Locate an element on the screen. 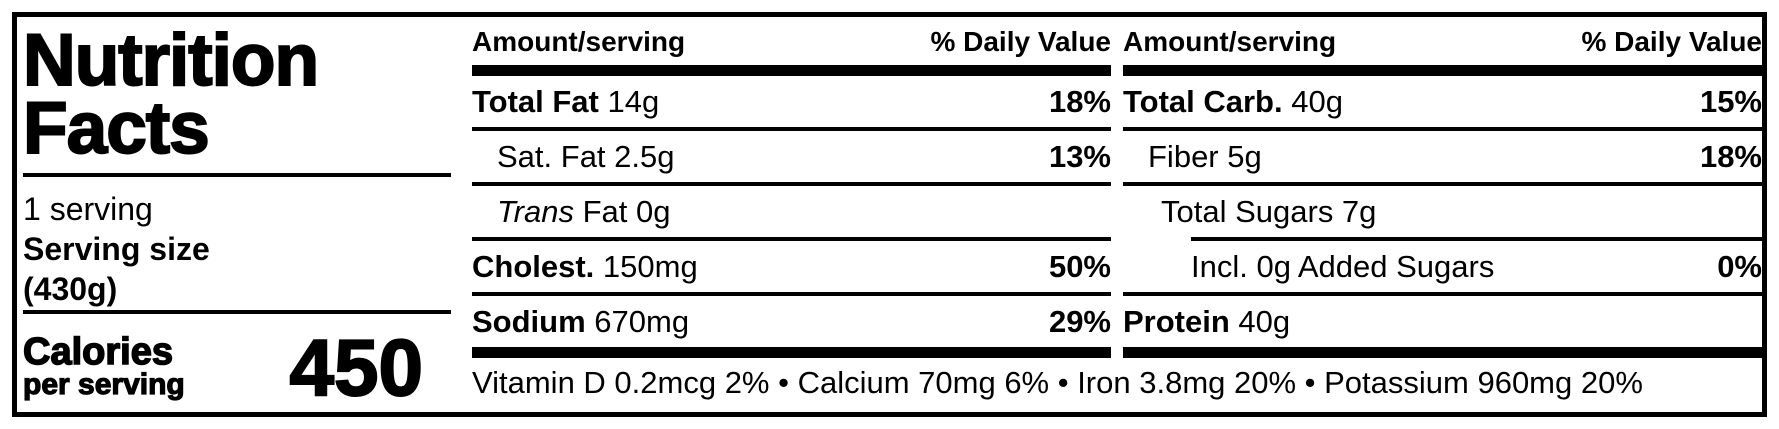 This screenshot has width=1779, height=429. row-total-fat: Total Fat 14g 18% is located at coordinates (791, 101).